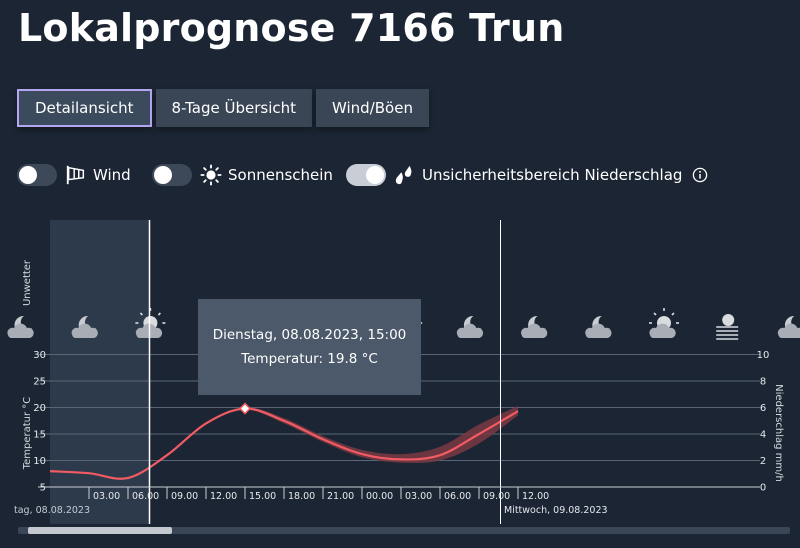 The height and width of the screenshot is (548, 800). I want to click on y-tick-label: 5, so click(43, 488).